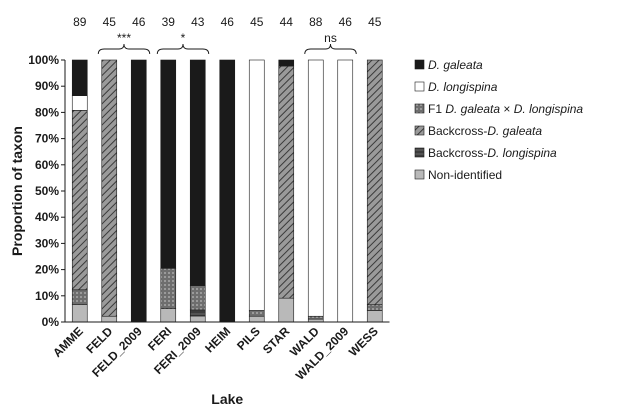 Image resolution: width=618 pixels, height=410 pixels. I want to click on y-tick-label: 80%, so click(47, 112).